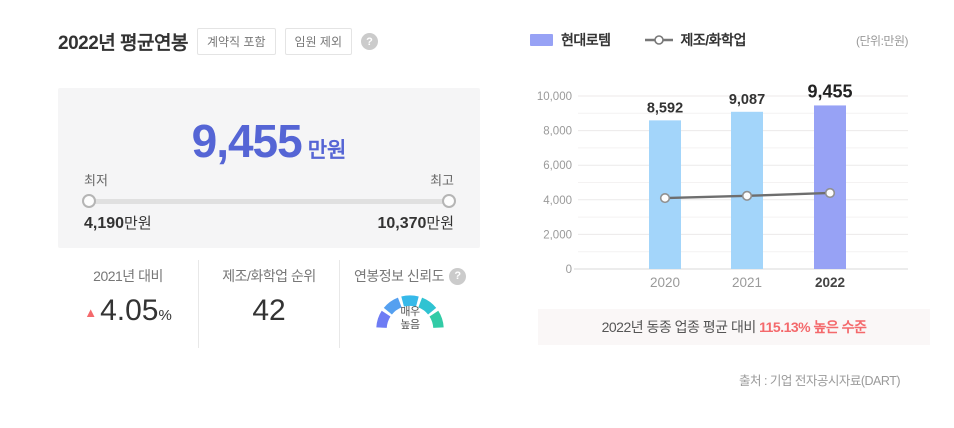  What do you see at coordinates (269, 310) in the screenshot?
I see `rank-value: 42` at bounding box center [269, 310].